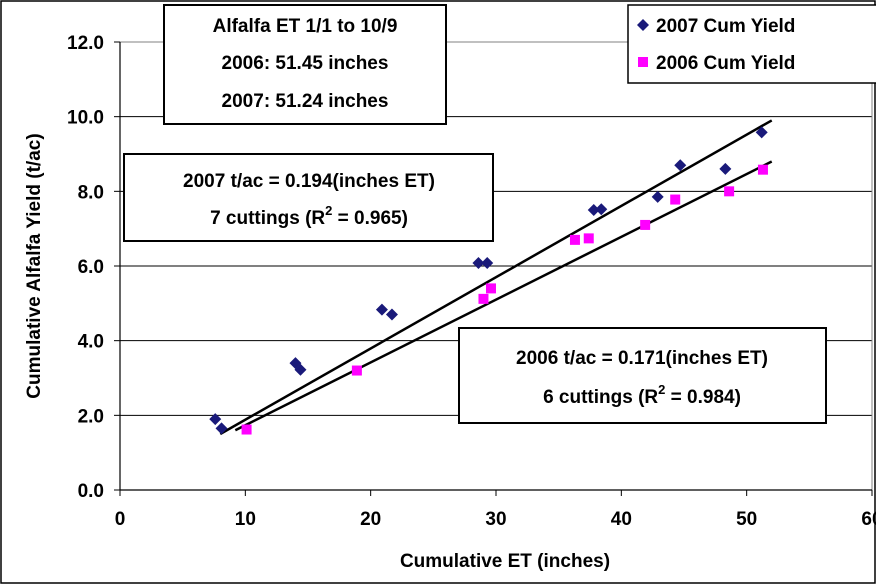  Describe the element at coordinates (85, 43) in the screenshot. I see `y-tick-label-6: 12.0` at that location.